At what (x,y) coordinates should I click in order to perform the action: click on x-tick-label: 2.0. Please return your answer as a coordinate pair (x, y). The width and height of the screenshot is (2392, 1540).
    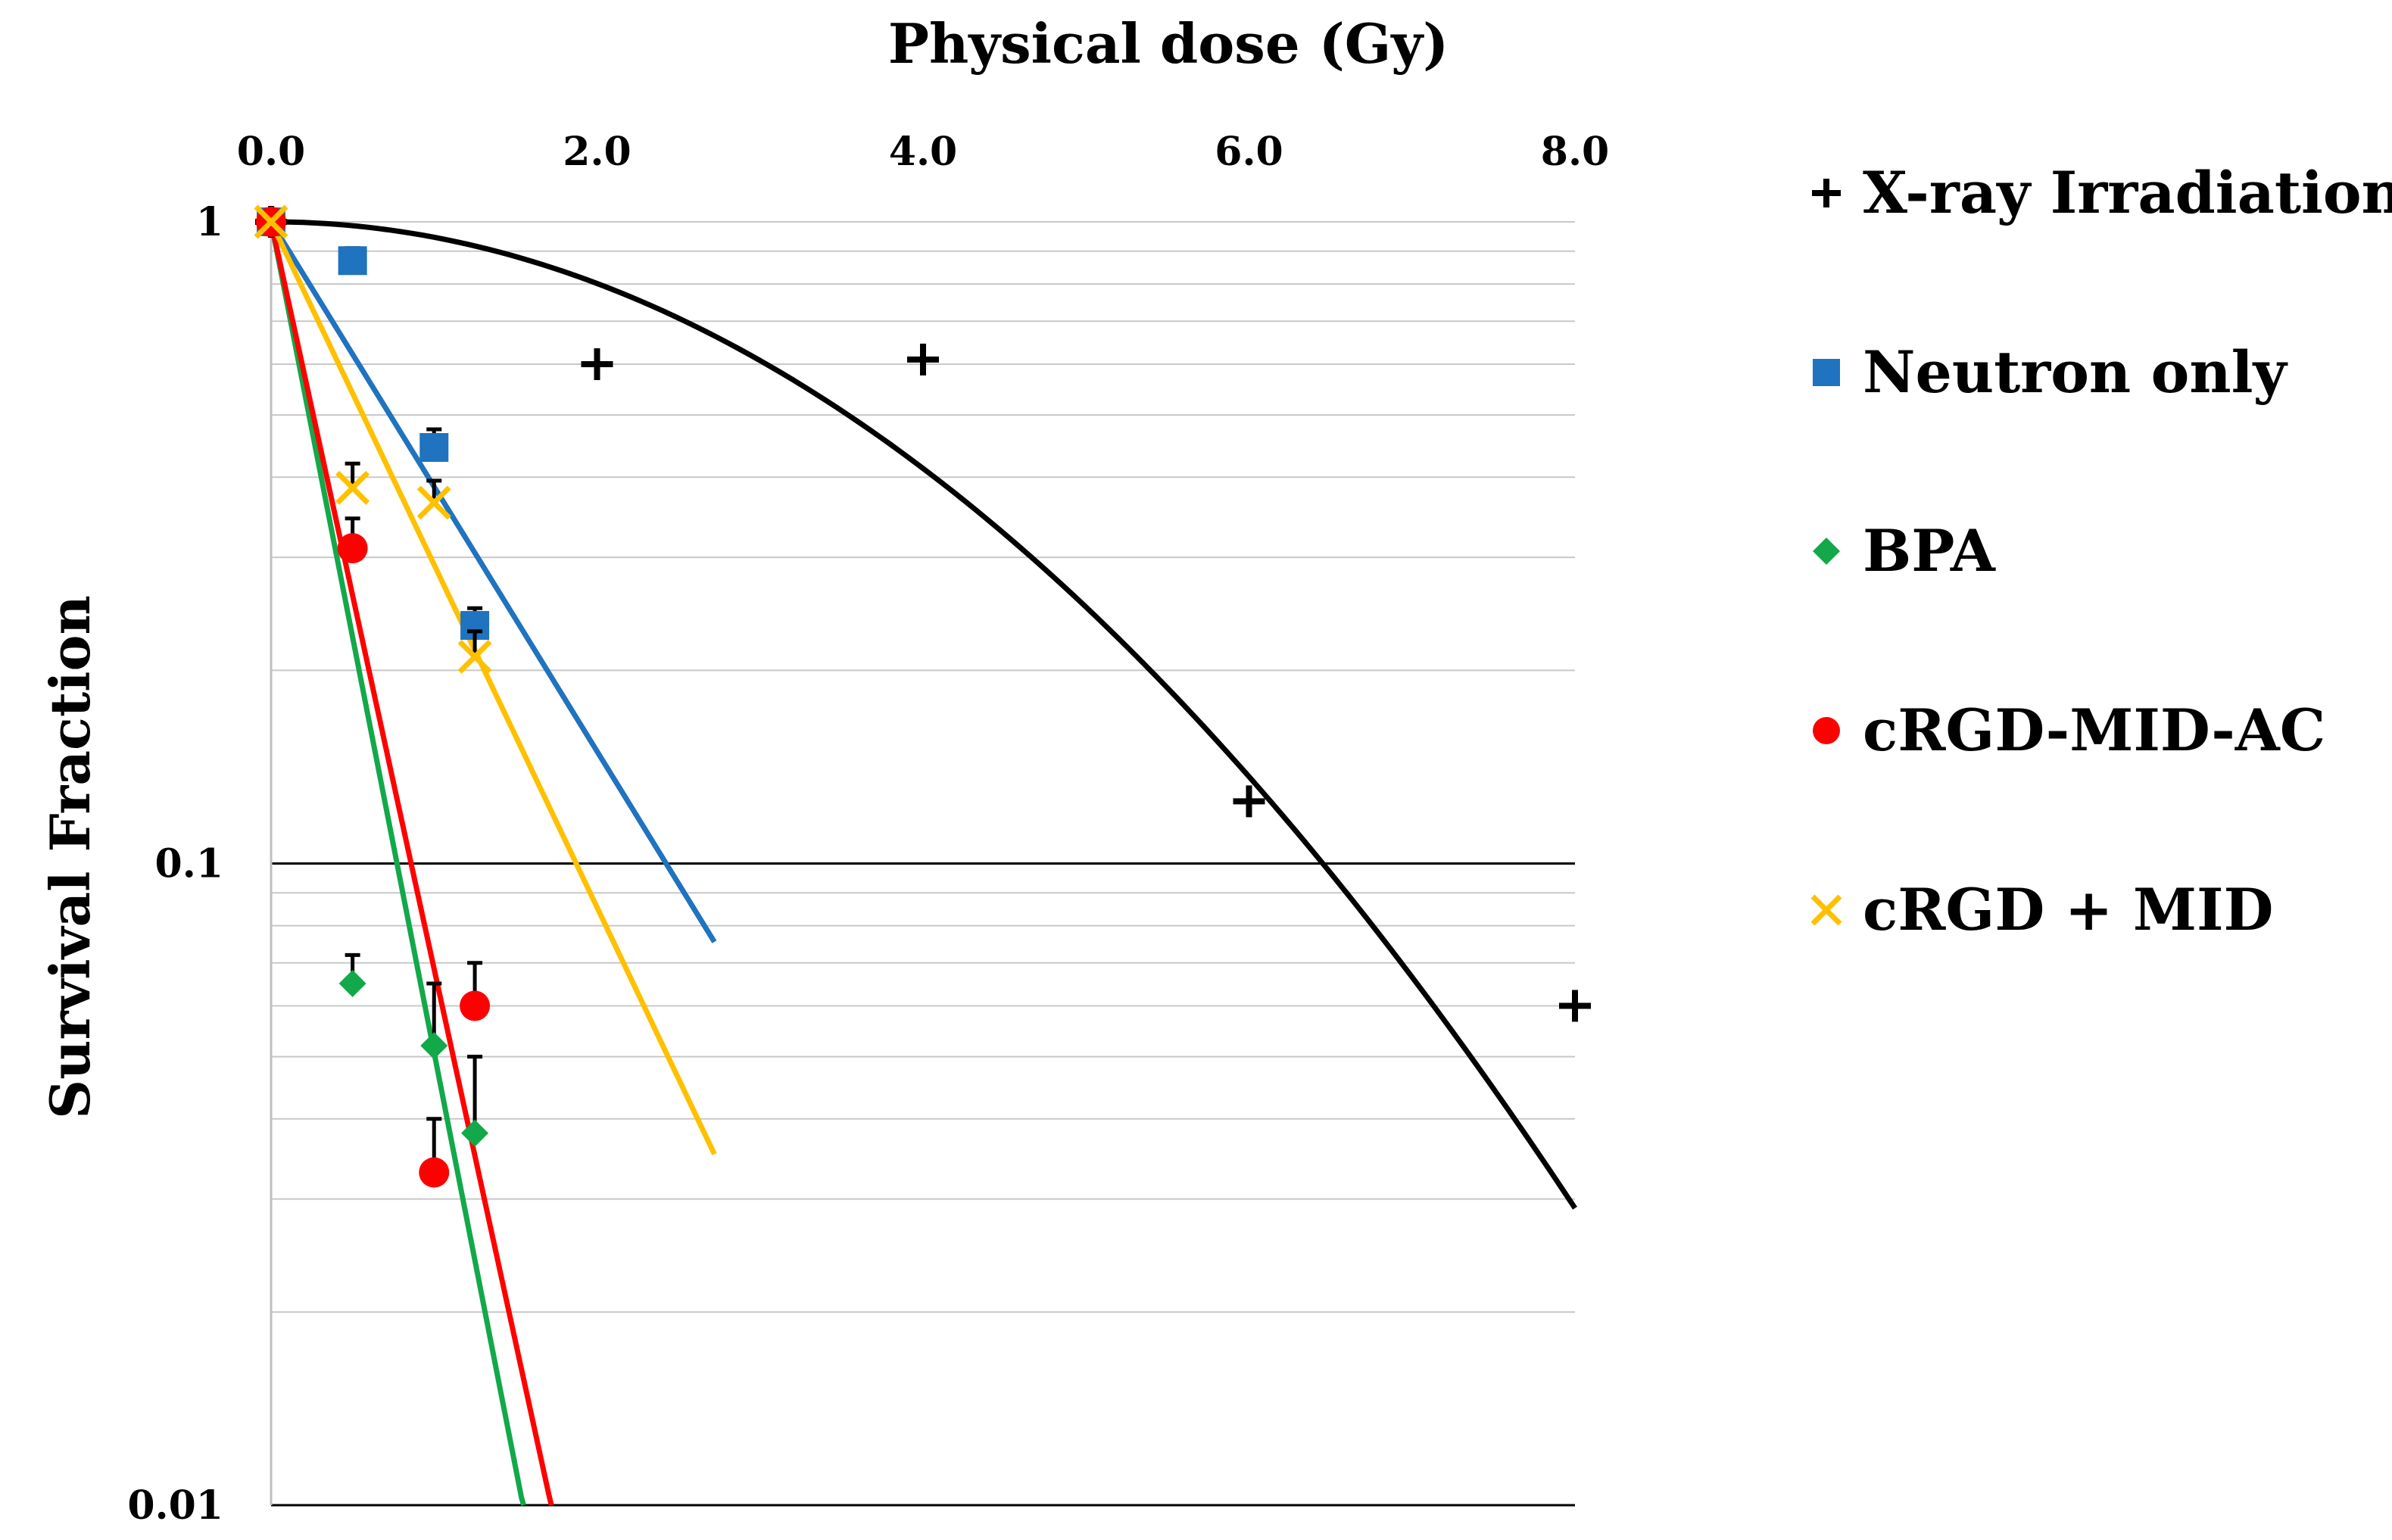
    Looking at the image, I should click on (597, 152).